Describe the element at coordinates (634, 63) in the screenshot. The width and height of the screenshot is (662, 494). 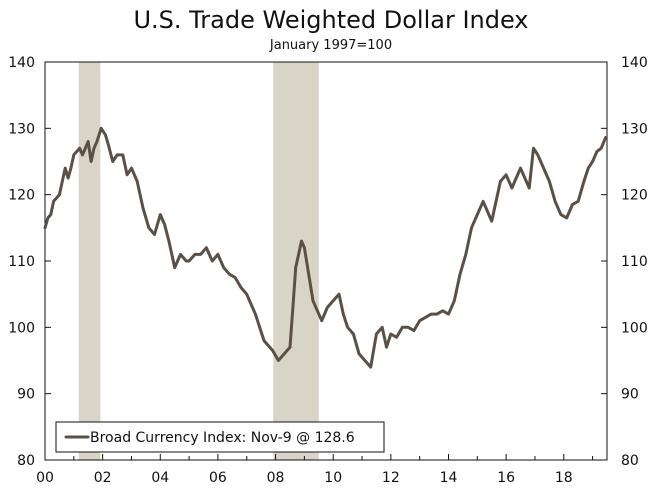
I see `y-tick-label-right: 140` at that location.